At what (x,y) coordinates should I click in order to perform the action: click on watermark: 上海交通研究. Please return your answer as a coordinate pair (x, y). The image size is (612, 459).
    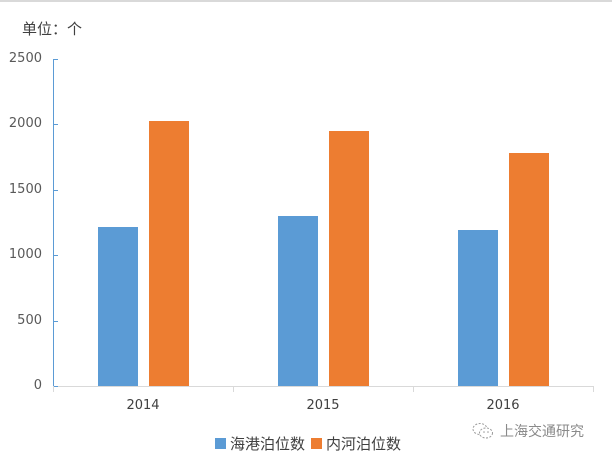
    Looking at the image, I should click on (528, 431).